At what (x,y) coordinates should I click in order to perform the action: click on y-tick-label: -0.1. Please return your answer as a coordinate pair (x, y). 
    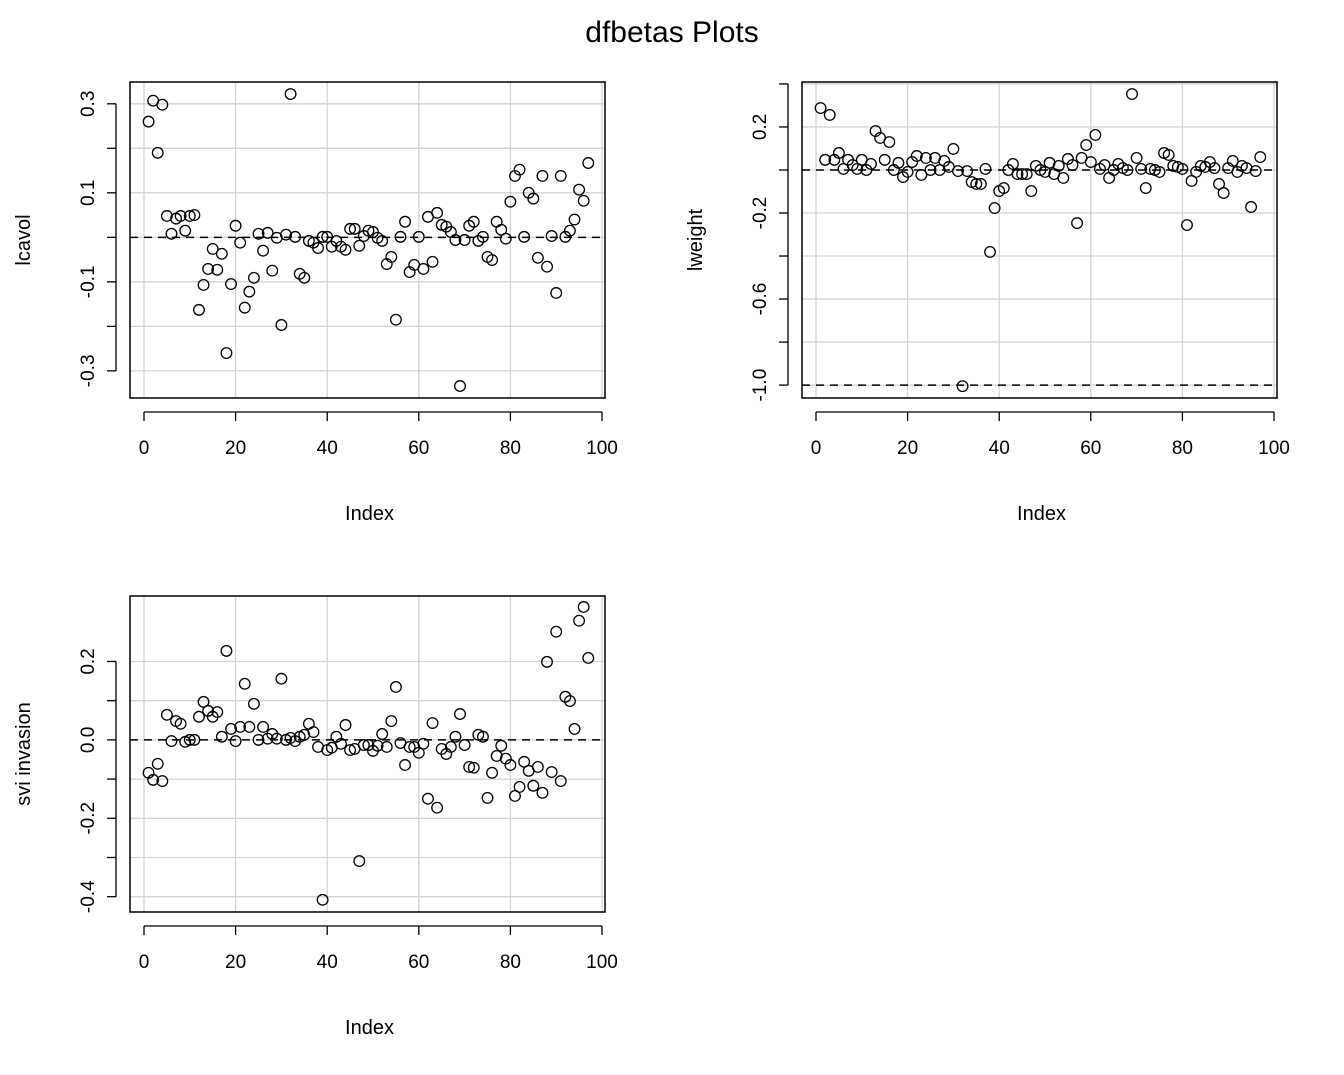
    Looking at the image, I should click on (88, 281).